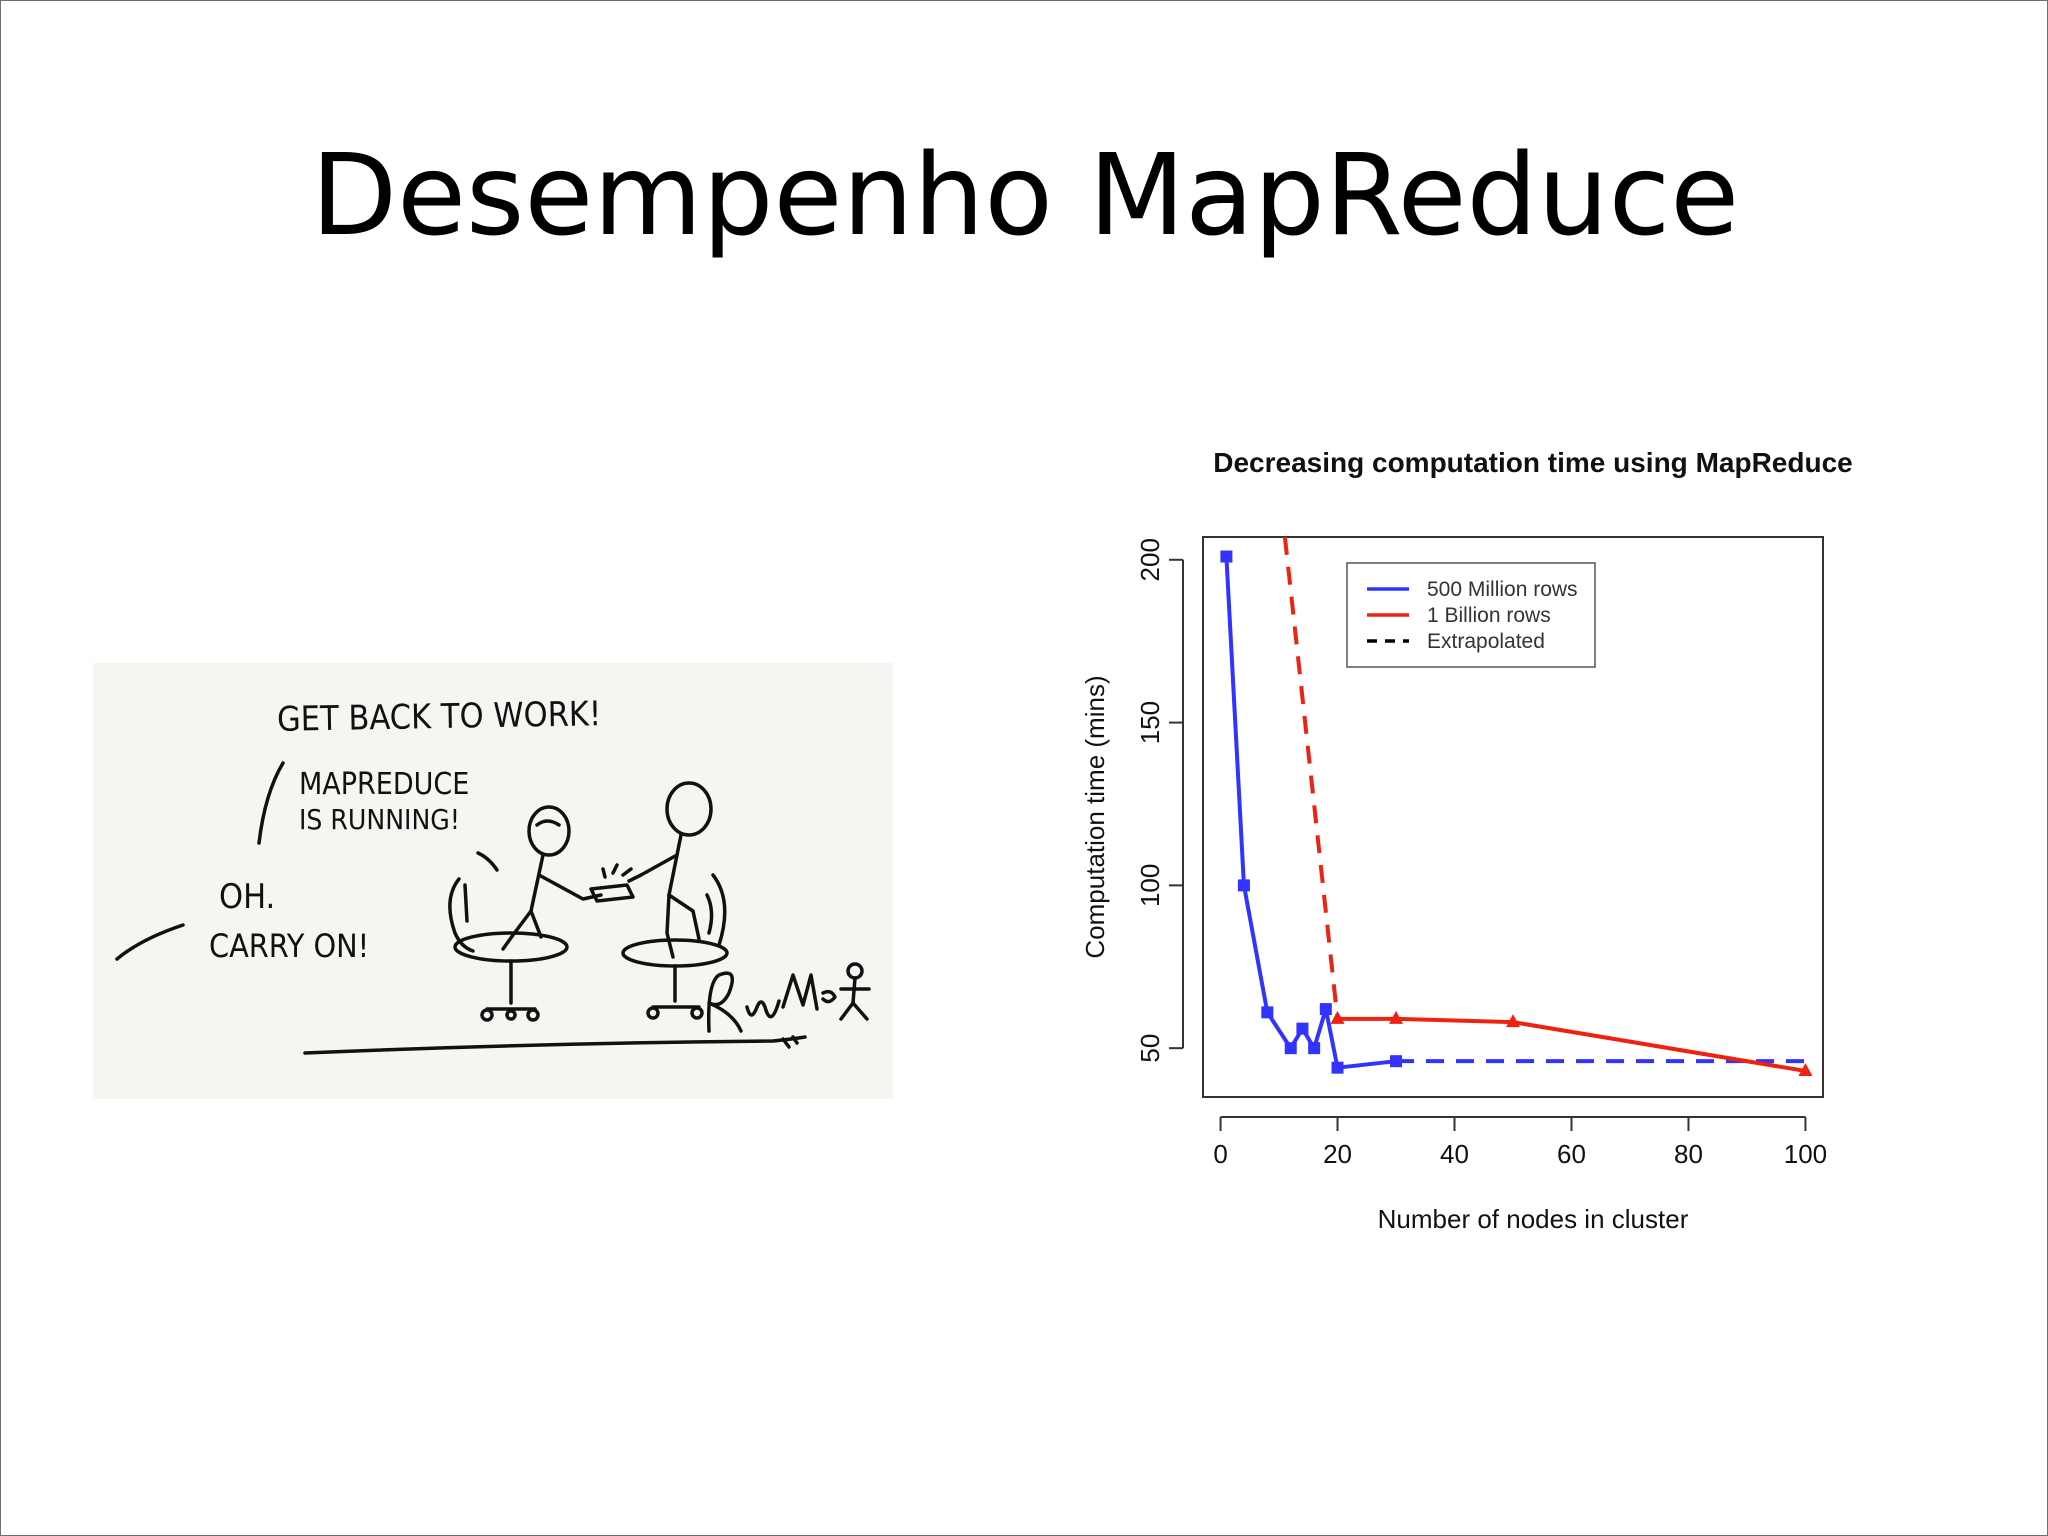 The width and height of the screenshot is (2048, 1536). Describe the element at coordinates (1571, 1044) in the screenshot. I see `series-line` at that location.